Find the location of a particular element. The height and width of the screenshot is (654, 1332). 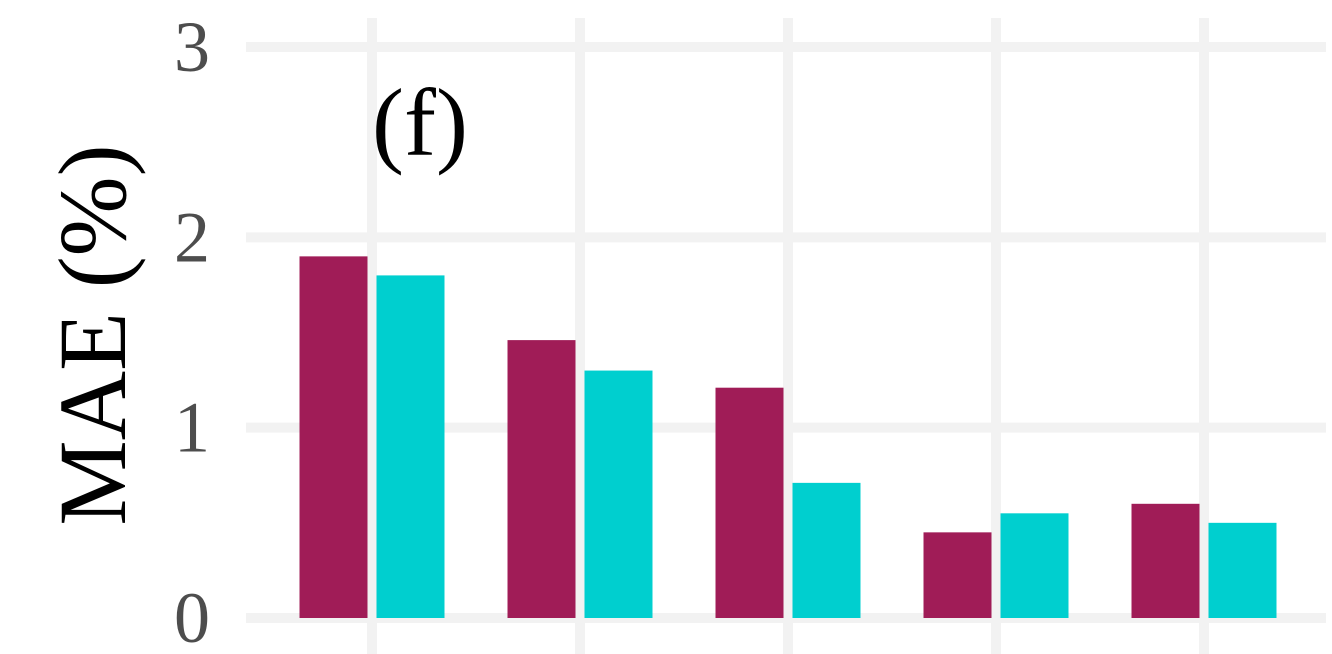

y-tick-label: 3 is located at coordinates (192, 47).